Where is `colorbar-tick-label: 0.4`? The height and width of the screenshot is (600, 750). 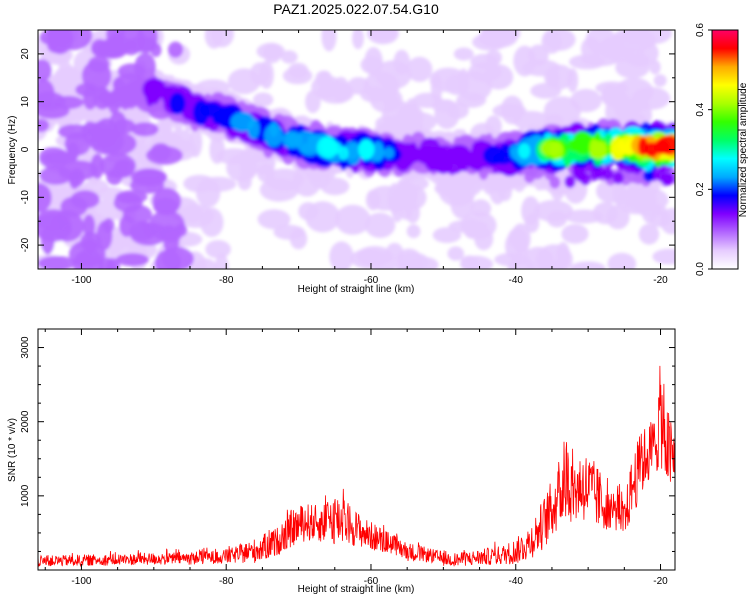 colorbar-tick-label: 0.4 is located at coordinates (700, 109).